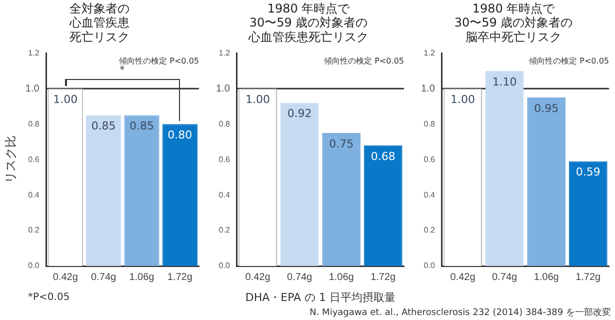 The width and height of the screenshot is (615, 320). I want to click on data-label: 0.80, so click(180, 135).